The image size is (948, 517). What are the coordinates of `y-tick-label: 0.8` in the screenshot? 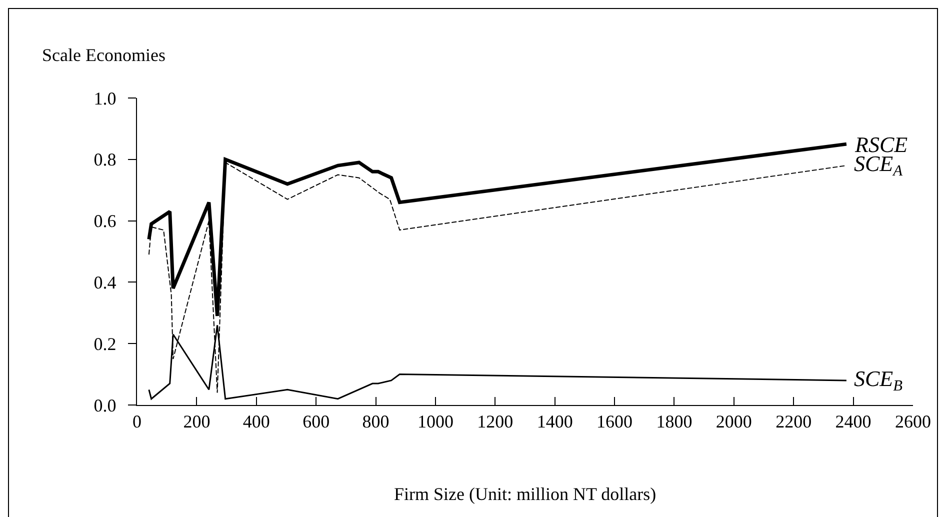 It's located at (105, 160).